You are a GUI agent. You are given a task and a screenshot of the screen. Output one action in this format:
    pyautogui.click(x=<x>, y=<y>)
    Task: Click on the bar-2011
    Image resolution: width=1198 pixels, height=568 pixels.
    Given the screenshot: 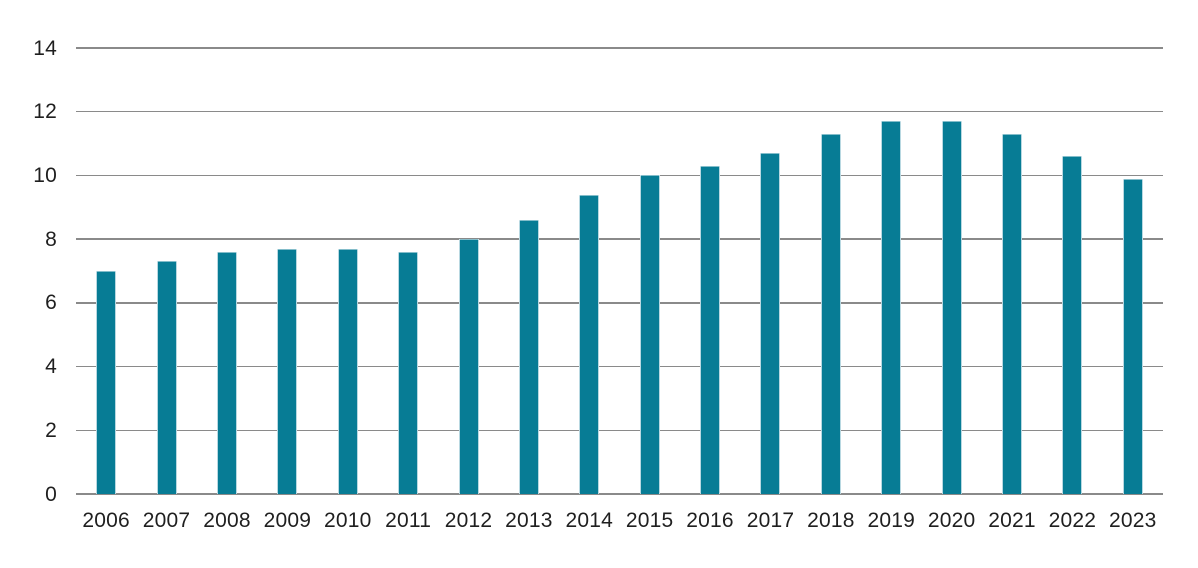 What is the action you would take?
    pyautogui.click(x=408, y=372)
    